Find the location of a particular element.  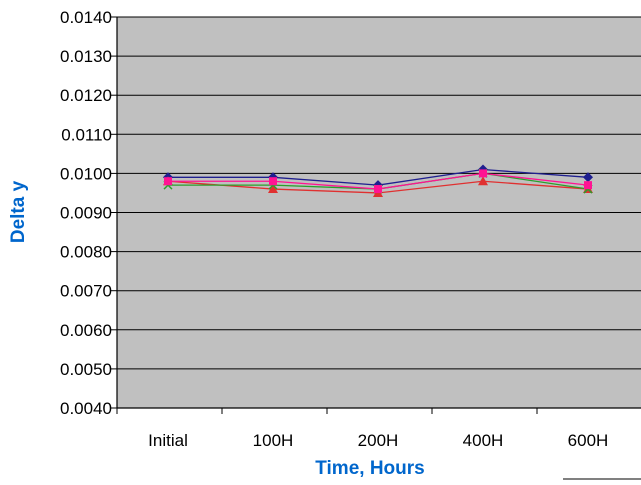

y-tick-label: 0.0140 is located at coordinates (86, 17).